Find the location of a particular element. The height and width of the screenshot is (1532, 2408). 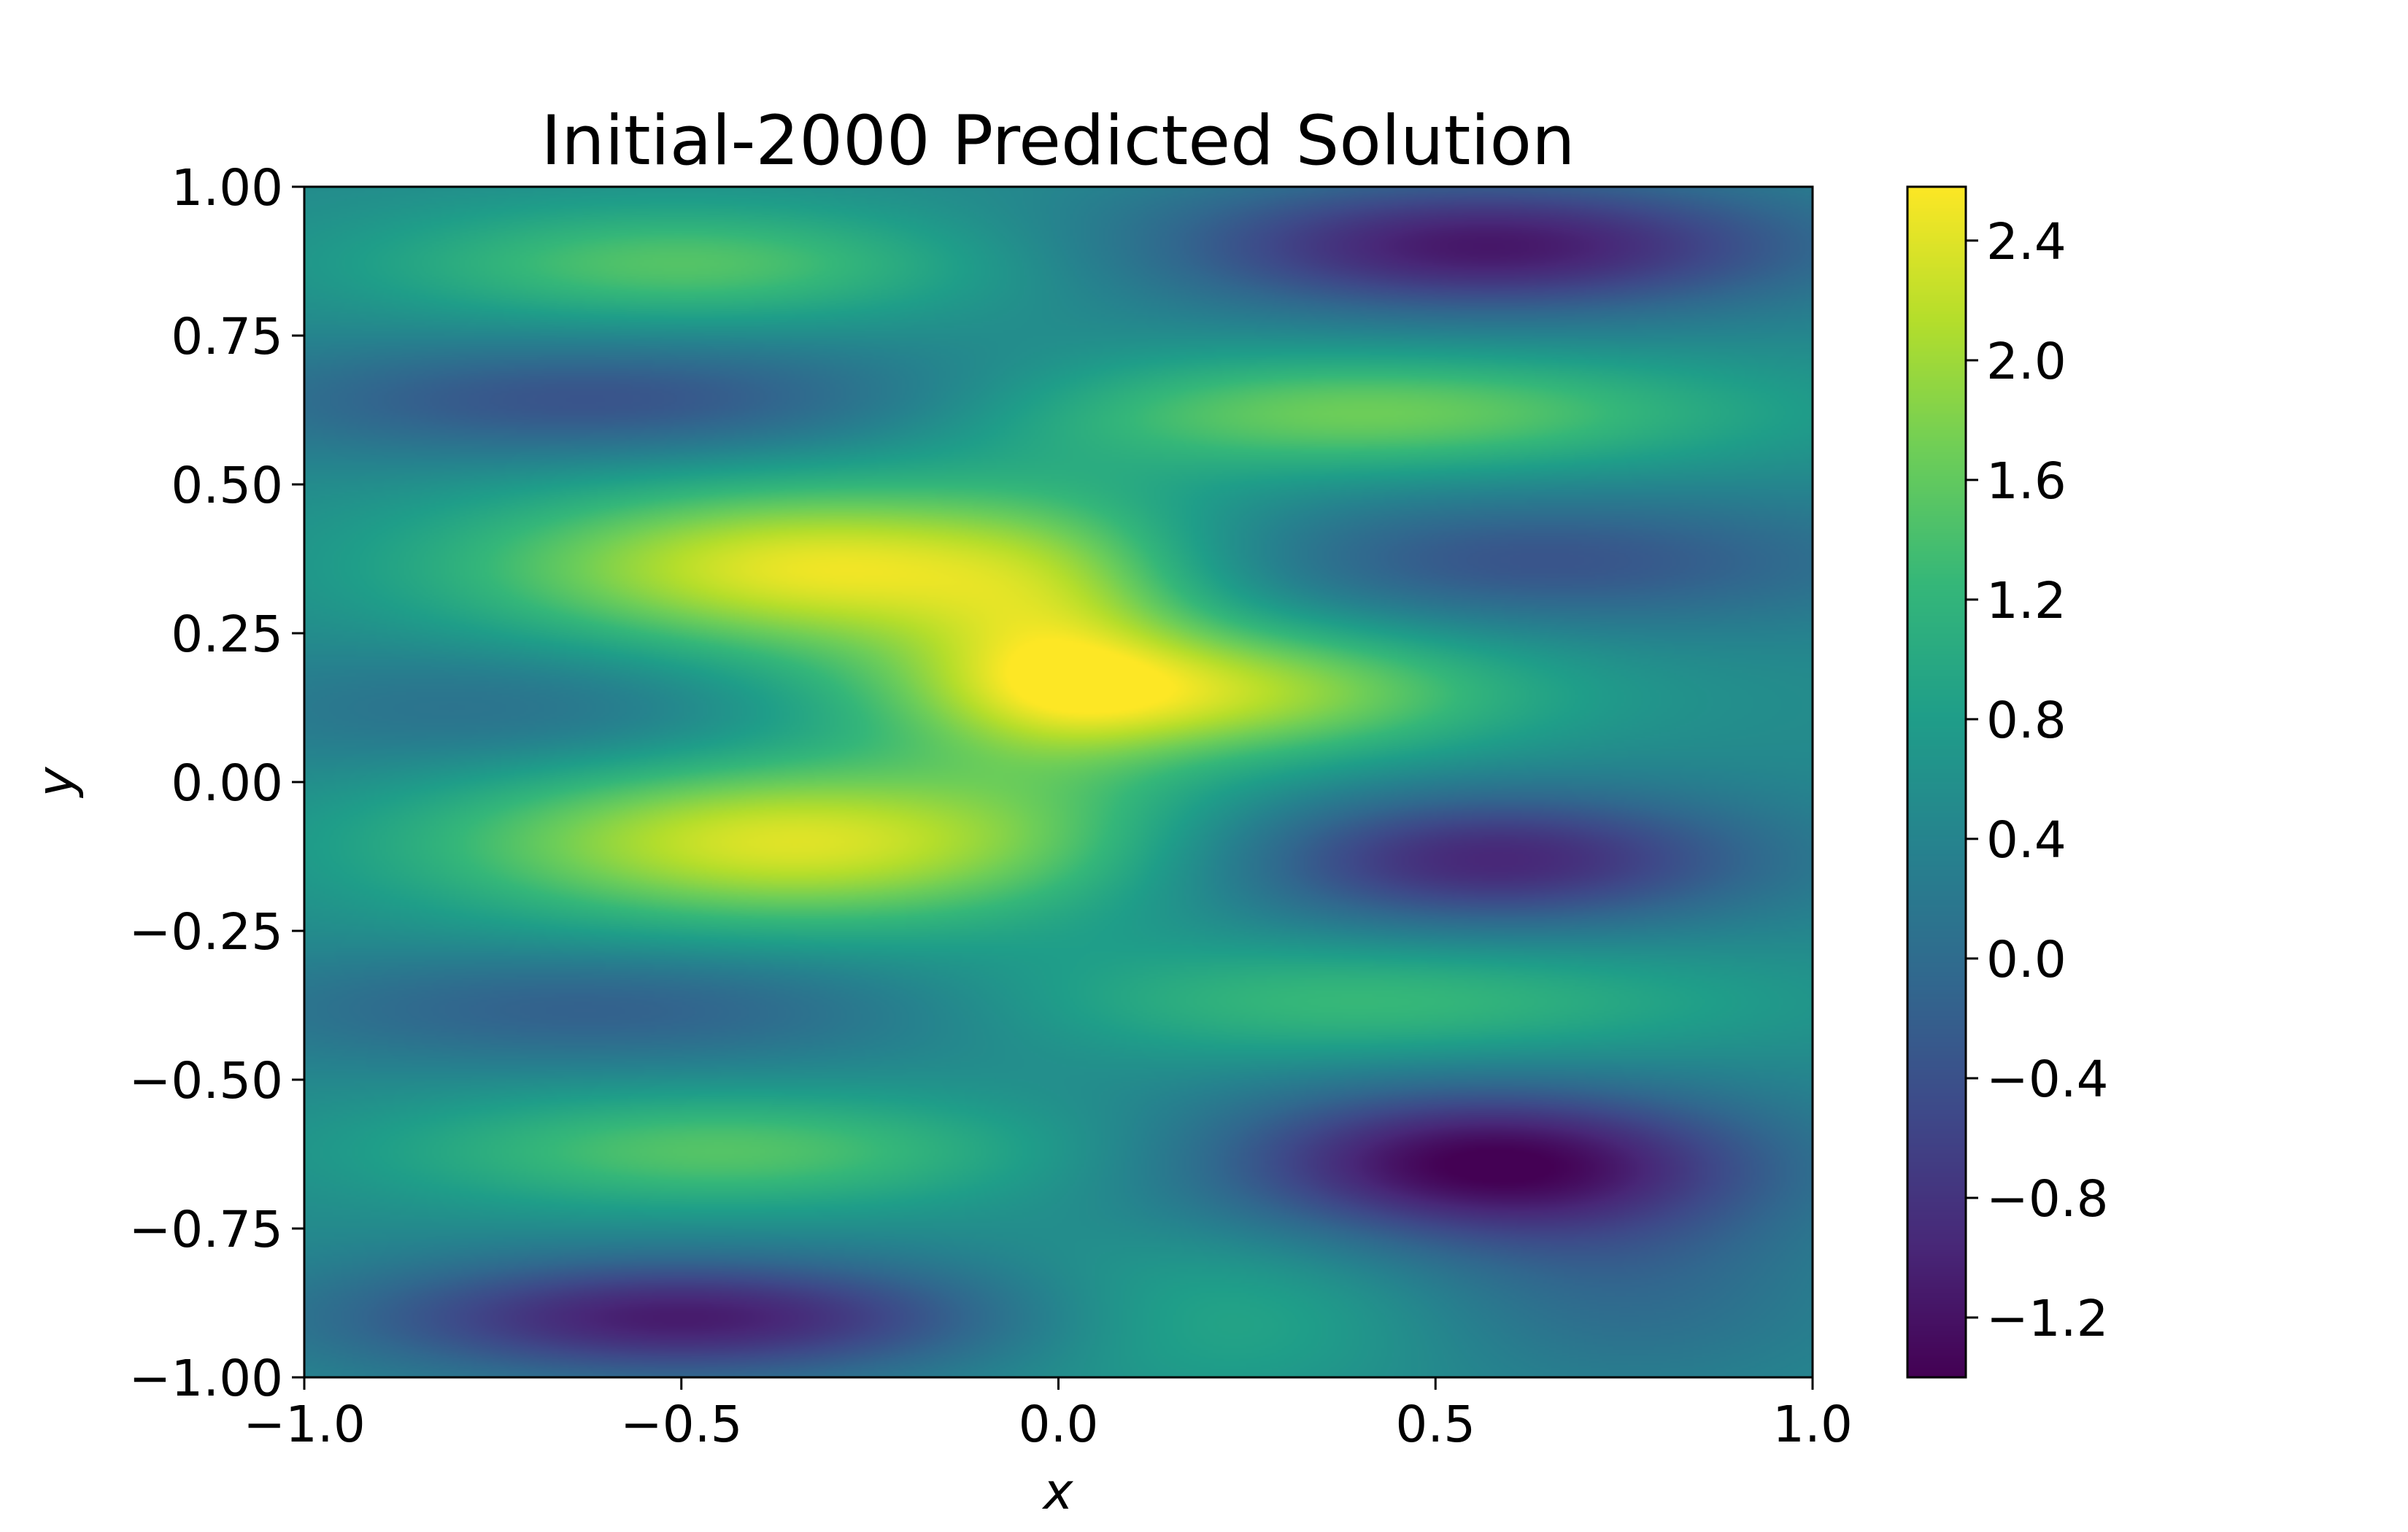

y-tick-label: 0.00 is located at coordinates (227, 783).